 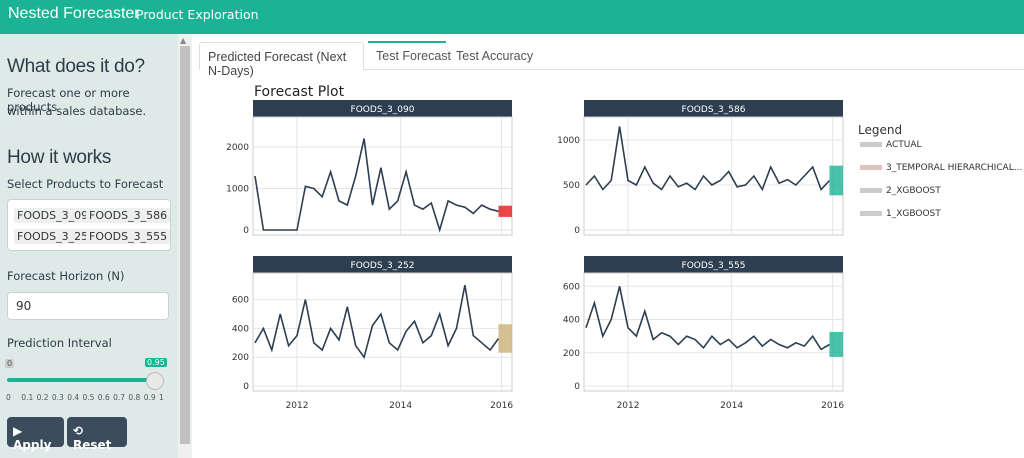 What do you see at coordinates (27, 397) in the screenshot?
I see `slider-tick: 0.1` at bounding box center [27, 397].